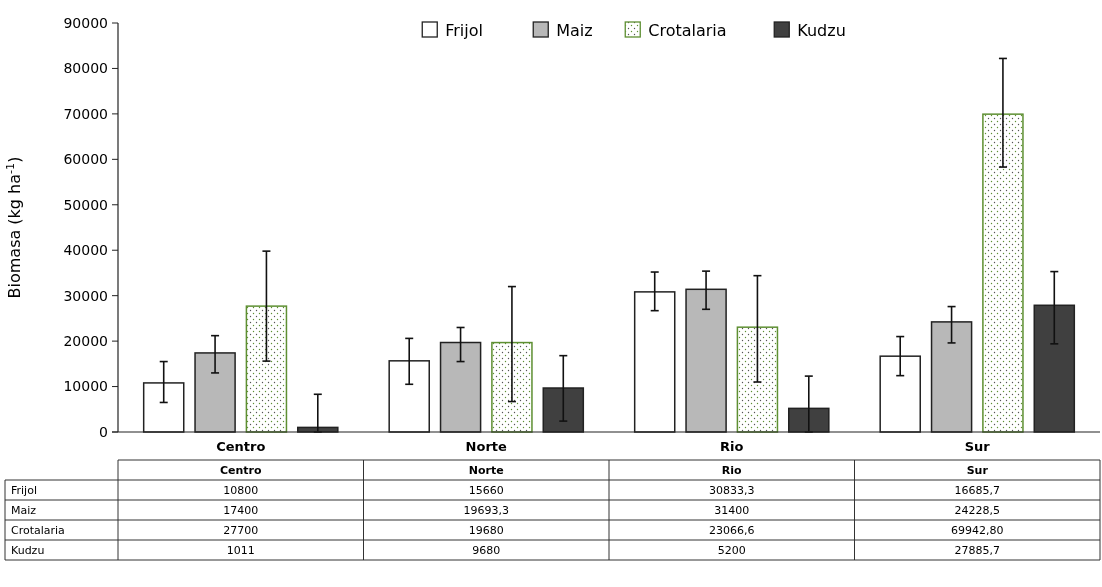 The height and width of the screenshot is (587, 1102). I want to click on data-label: 69942,80, so click(977, 530).